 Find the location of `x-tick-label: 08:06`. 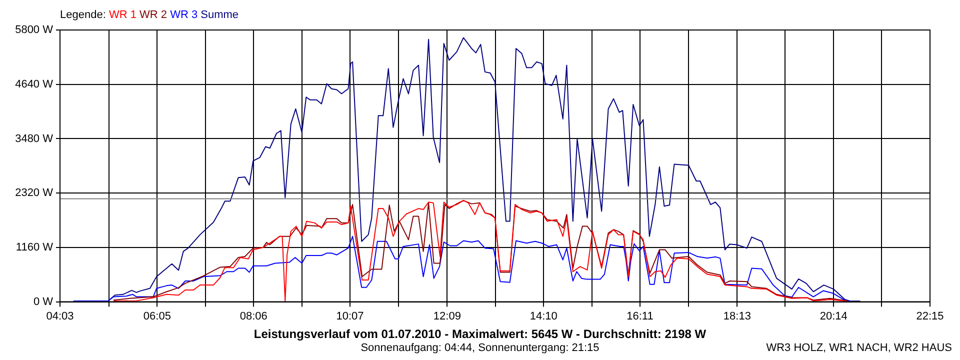

x-tick-label: 08:06 is located at coordinates (254, 316).